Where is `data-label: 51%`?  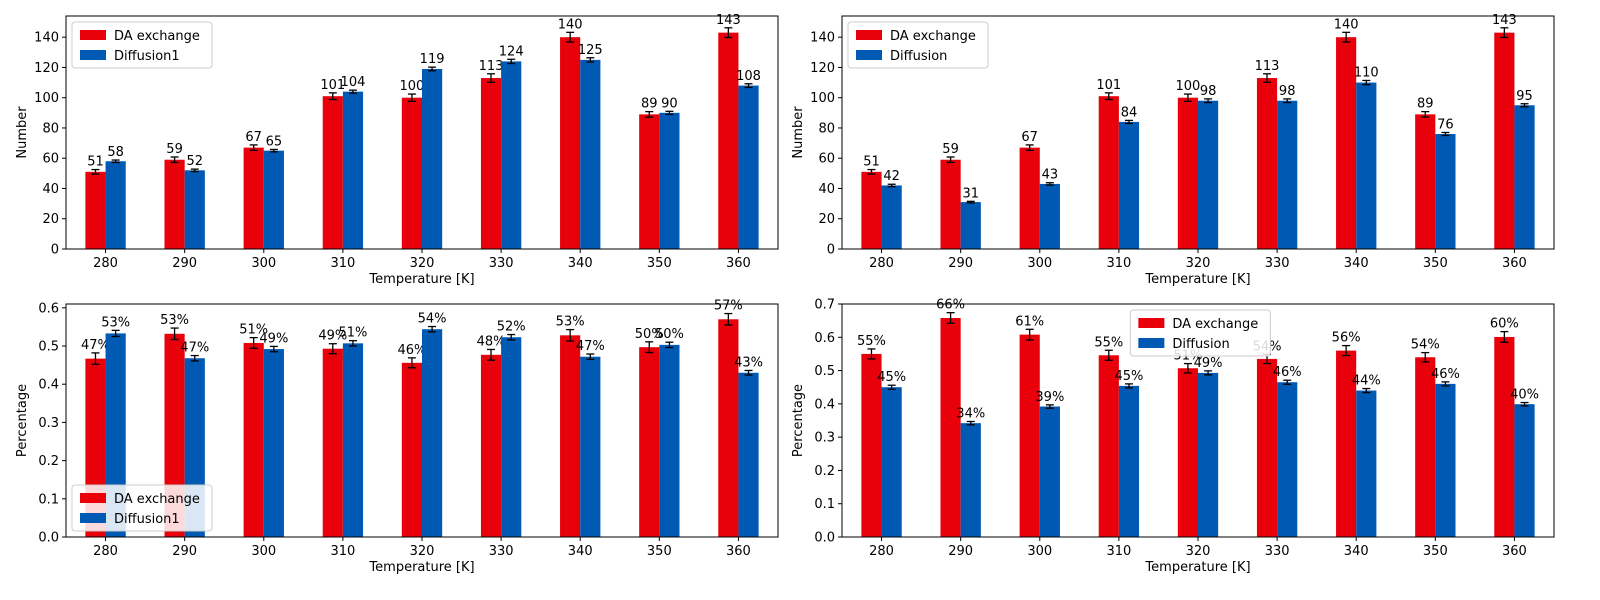 data-label: 51% is located at coordinates (253, 330).